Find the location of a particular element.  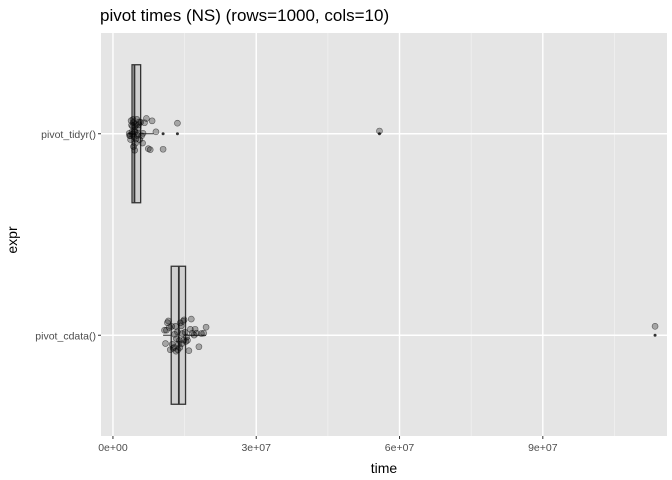

x-axis-title: time is located at coordinates (384, 468).